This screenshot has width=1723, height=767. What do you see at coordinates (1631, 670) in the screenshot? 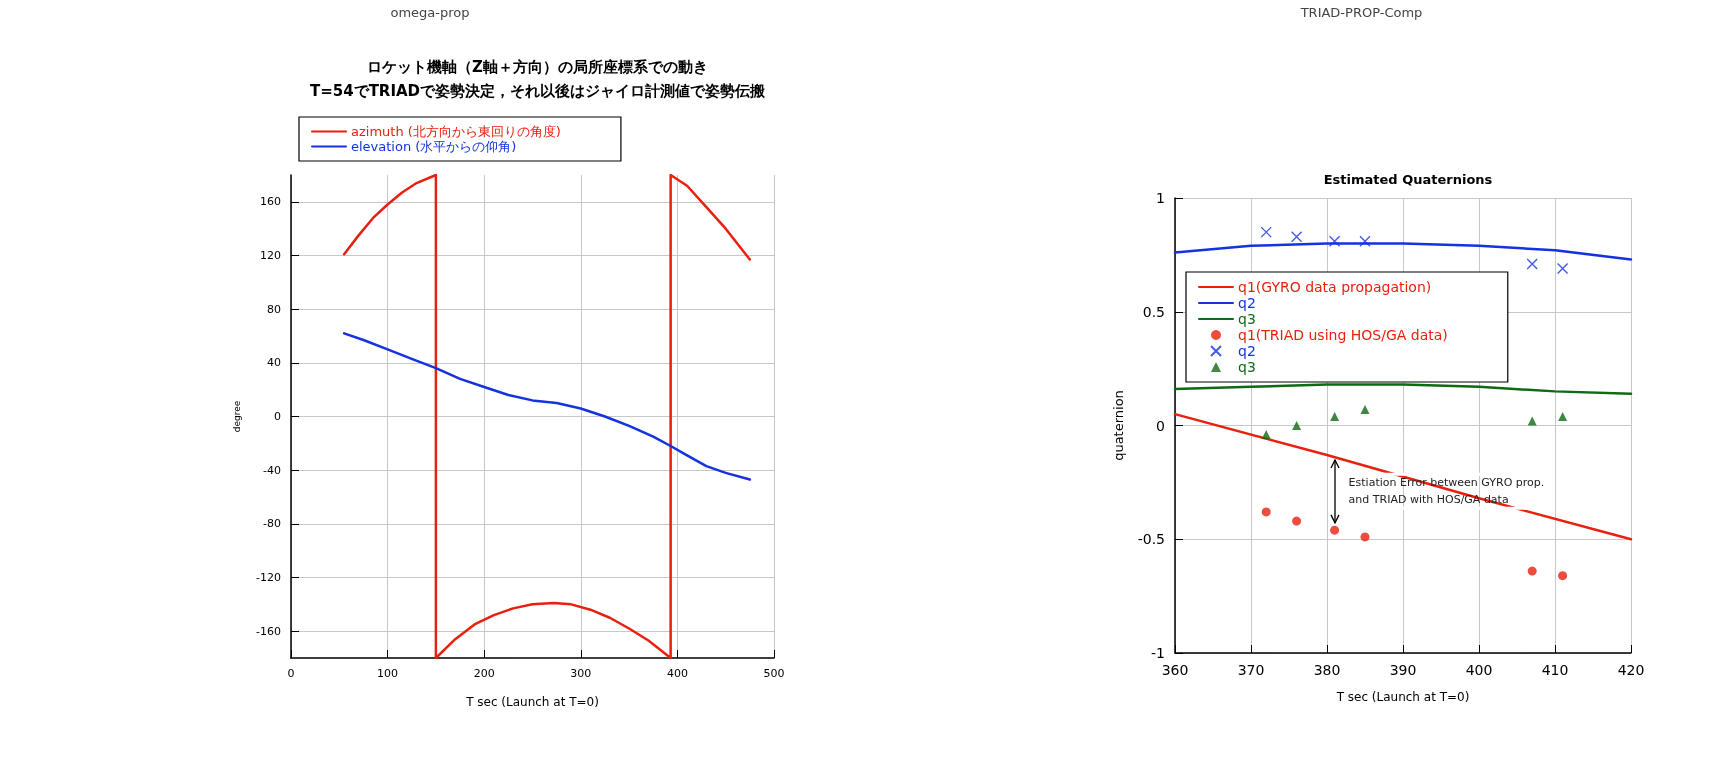
I see `x-tick-label: 420` at bounding box center [1631, 670].